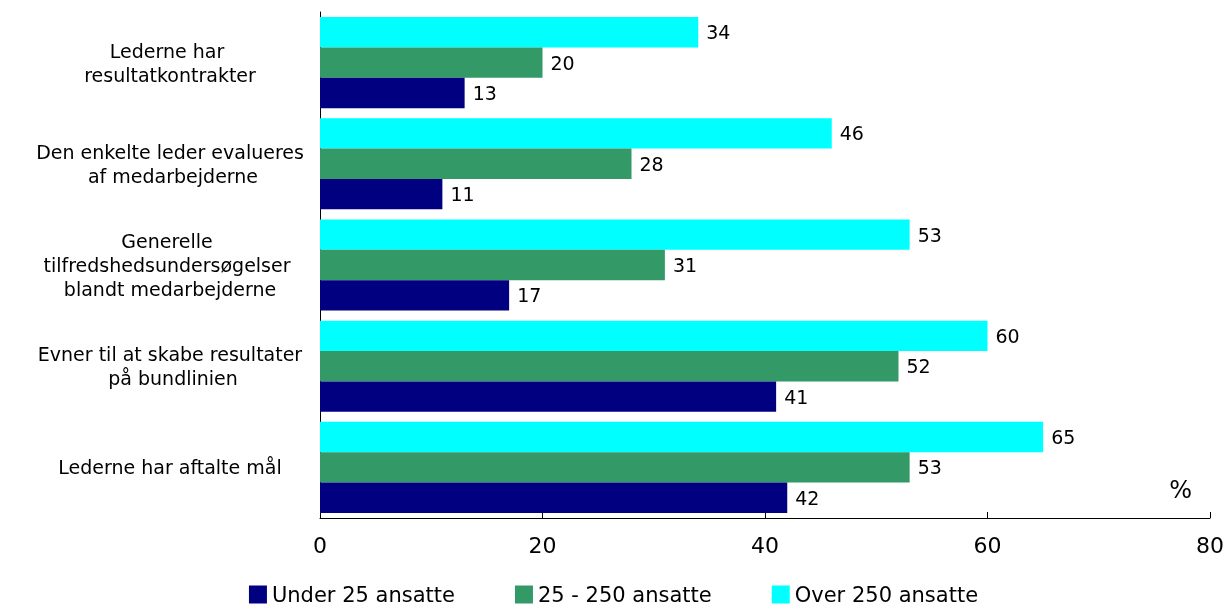 The height and width of the screenshot is (610, 1227). Describe the element at coordinates (170, 366) in the screenshot. I see `y-tick-label: Evner til at skabe resultater på bundlinien` at that location.